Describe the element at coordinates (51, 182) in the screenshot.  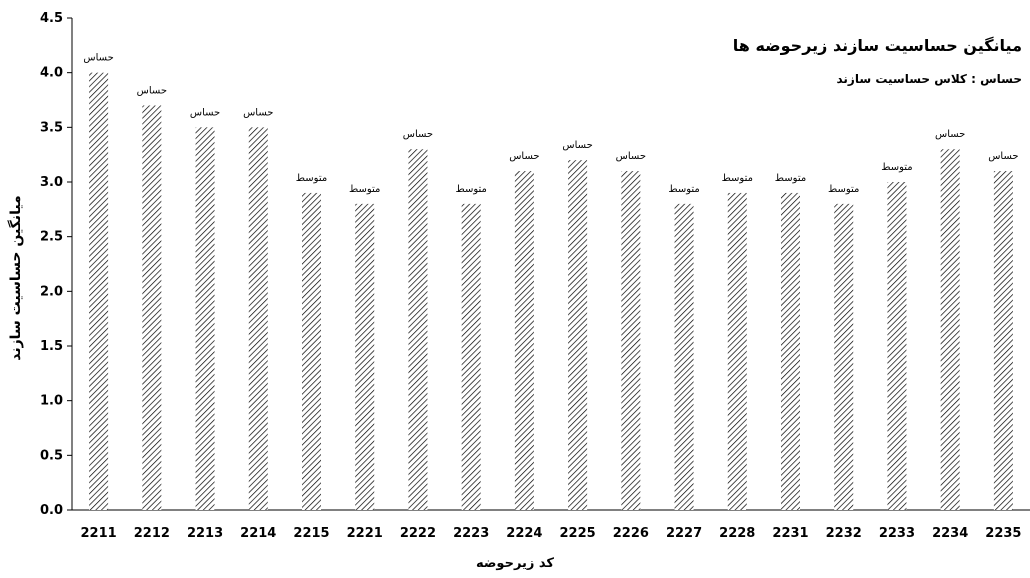
I see `y-tick-label: 3.0` at that location.